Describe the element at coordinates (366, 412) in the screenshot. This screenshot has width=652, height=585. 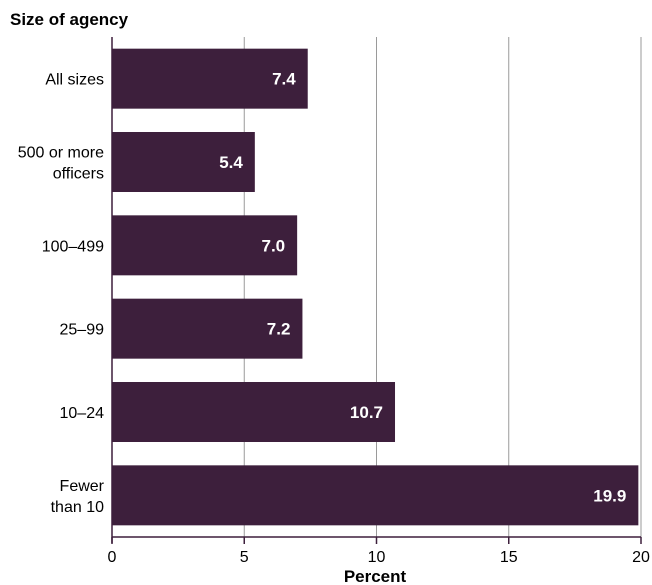
I see `data-label-4: 10.7` at that location.